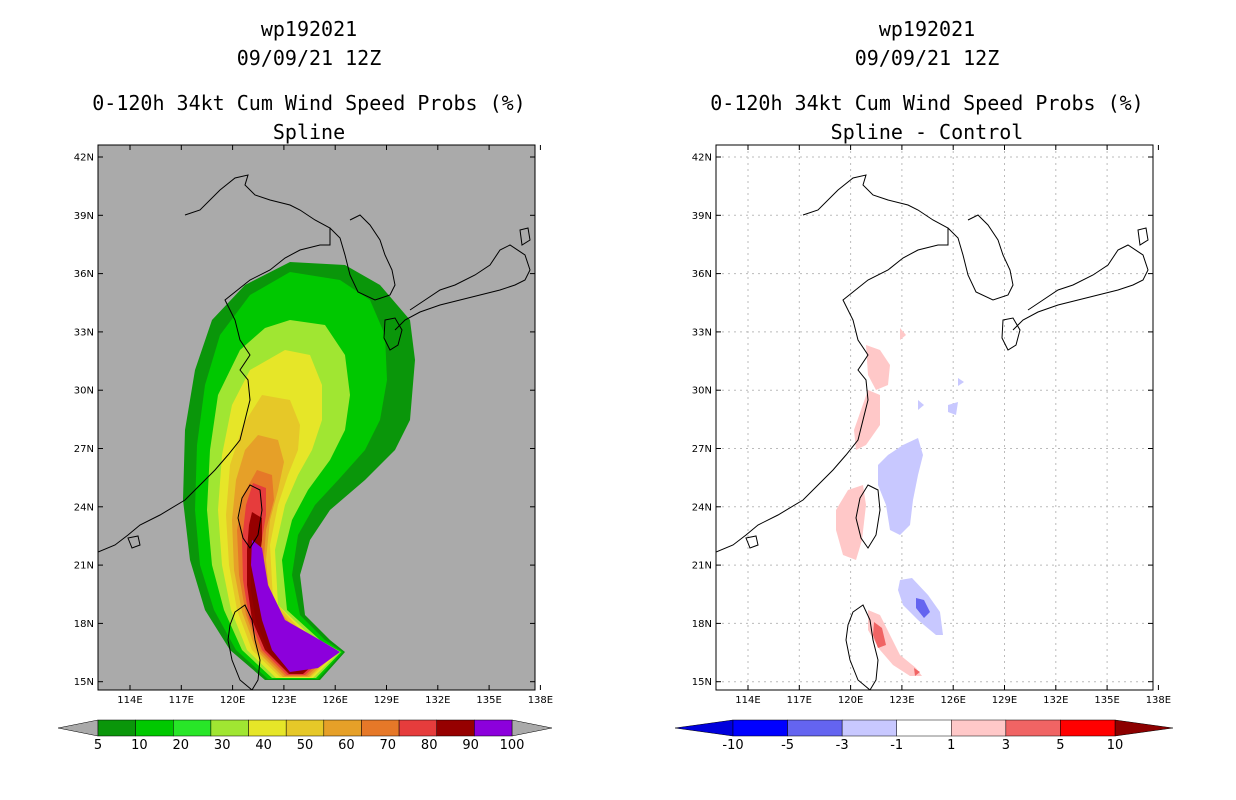 The height and width of the screenshot is (800, 1236). I want to click on colorbar-label: -1, so click(896, 745).